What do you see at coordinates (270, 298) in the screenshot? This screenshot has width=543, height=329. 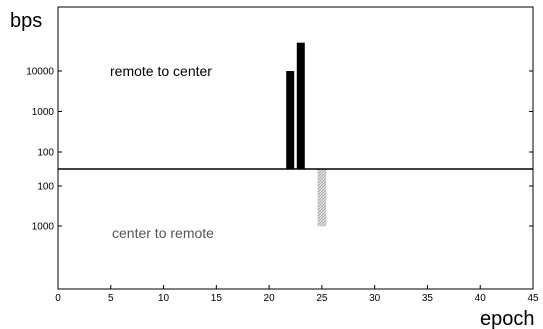 I see `x-tick-label-4: 20` at bounding box center [270, 298].